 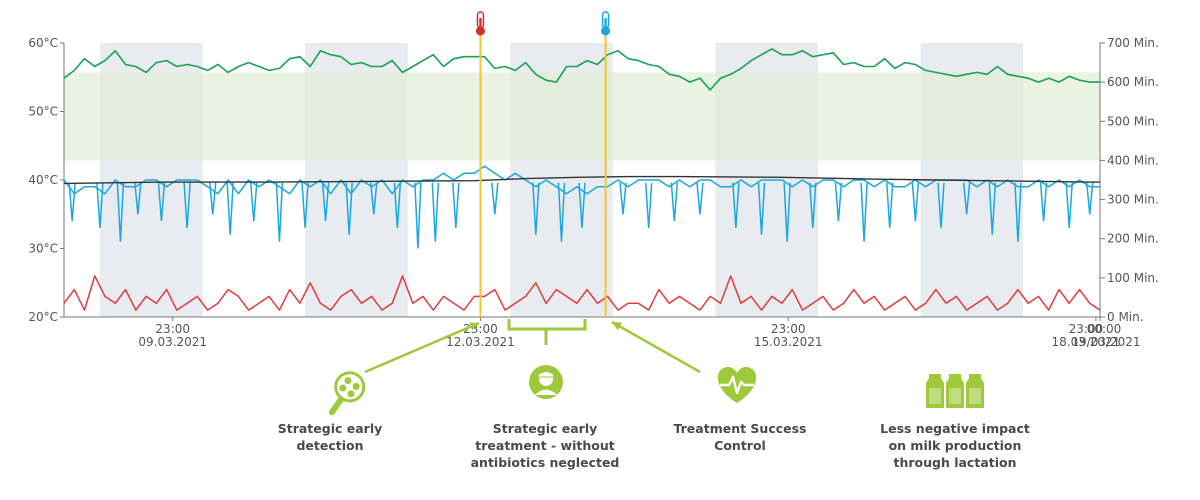 What do you see at coordinates (1133, 121) in the screenshot?
I see `y-right-tick-label: 500 Min.` at bounding box center [1133, 121].